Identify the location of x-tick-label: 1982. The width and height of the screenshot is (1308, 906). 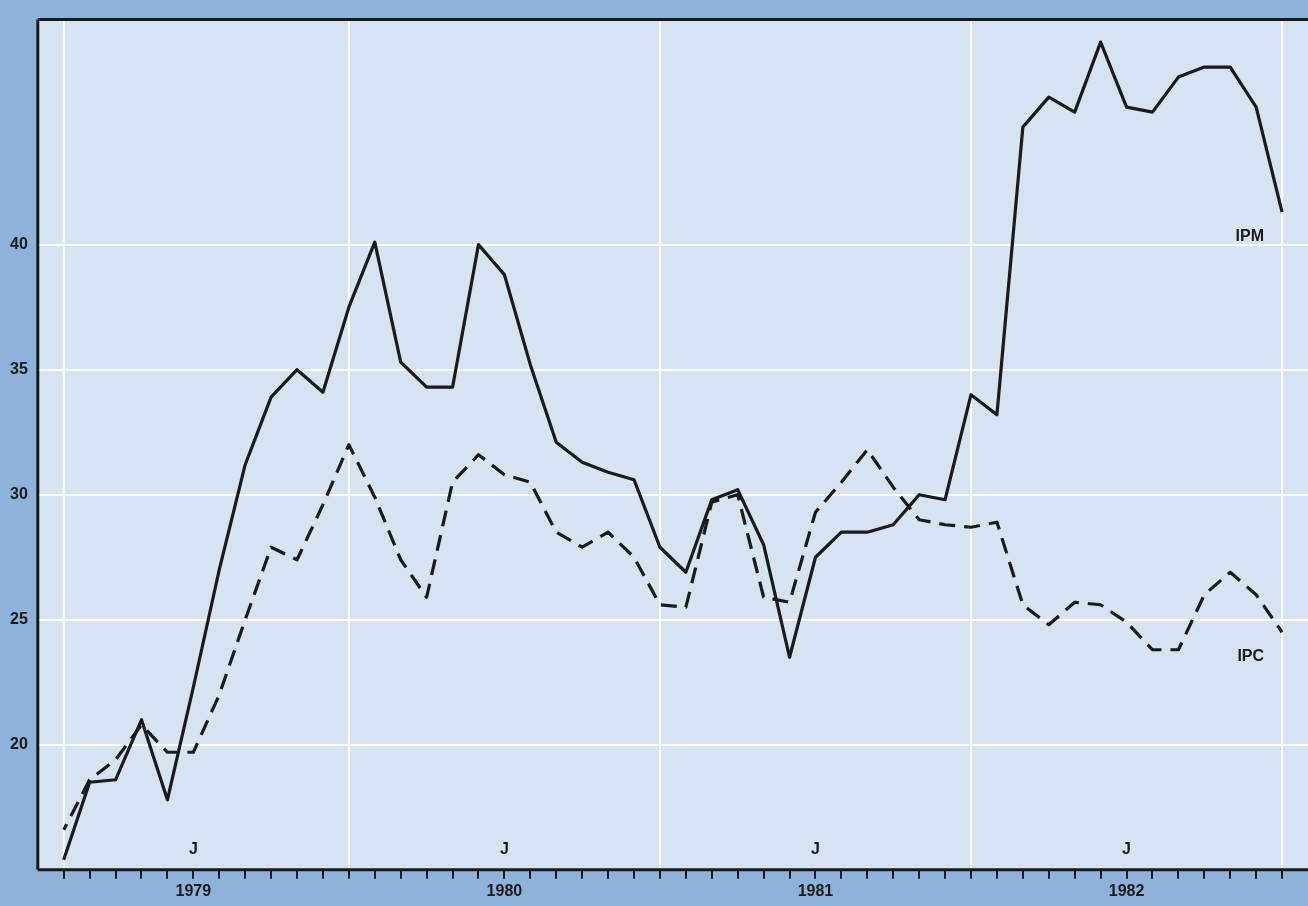
(1126, 890).